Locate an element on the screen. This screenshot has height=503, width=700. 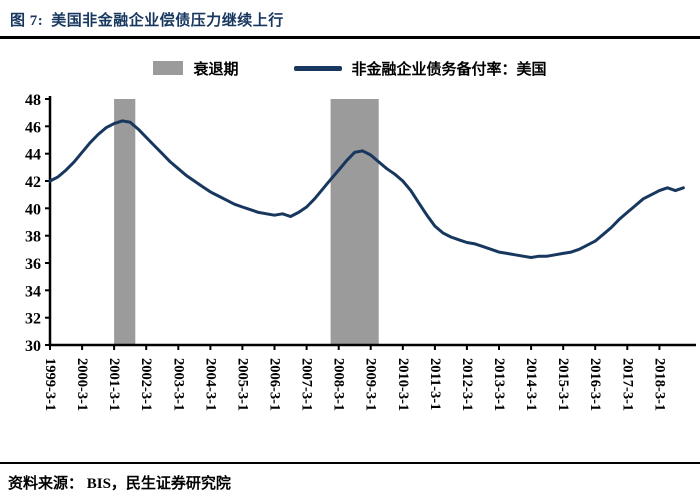
y-tick-label: 46 is located at coordinates (33, 127).